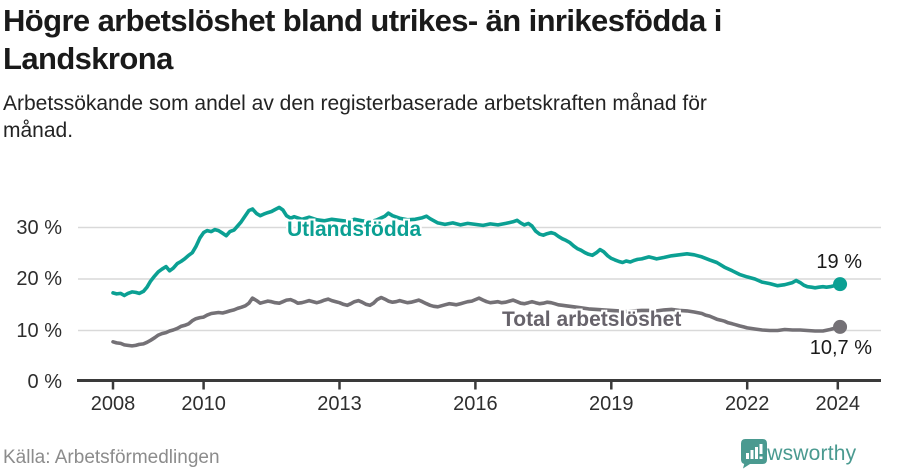  What do you see at coordinates (39, 279) in the screenshot?
I see `y-tick-label: 20 %` at bounding box center [39, 279].